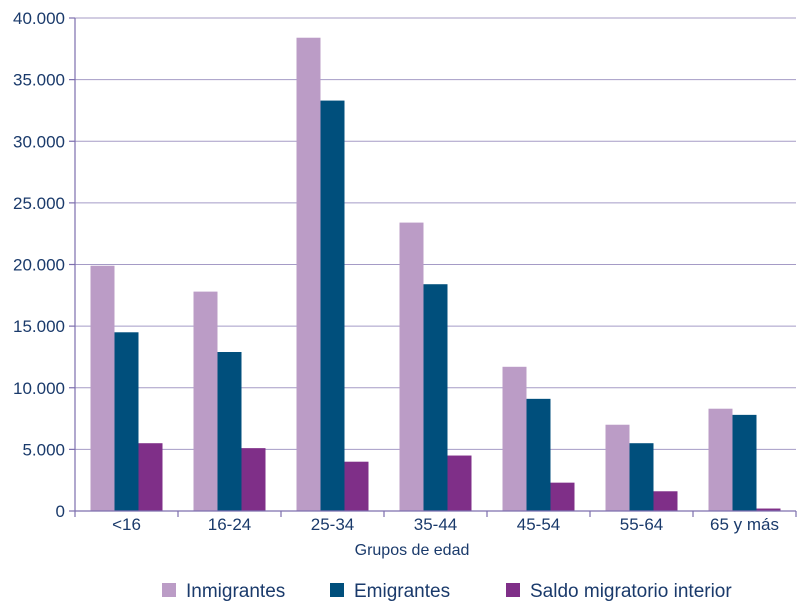 The width and height of the screenshot is (804, 608). I want to click on y-tick-label: 40.000, so click(39, 18).